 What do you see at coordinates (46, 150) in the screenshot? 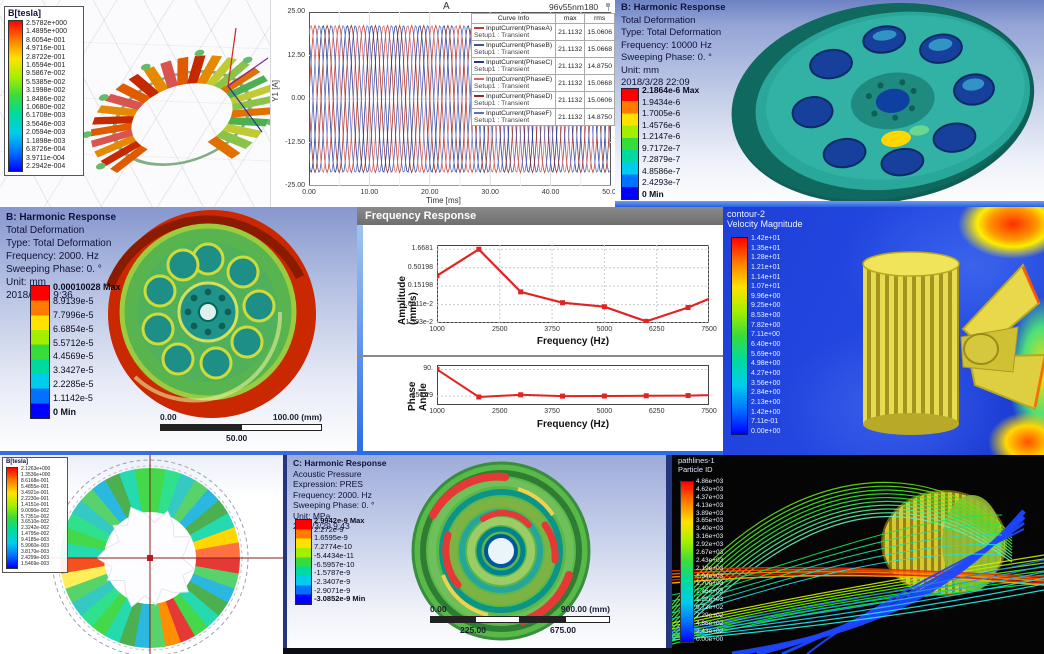
I see `legend-value: 6.8726e-004` at bounding box center [46, 150].